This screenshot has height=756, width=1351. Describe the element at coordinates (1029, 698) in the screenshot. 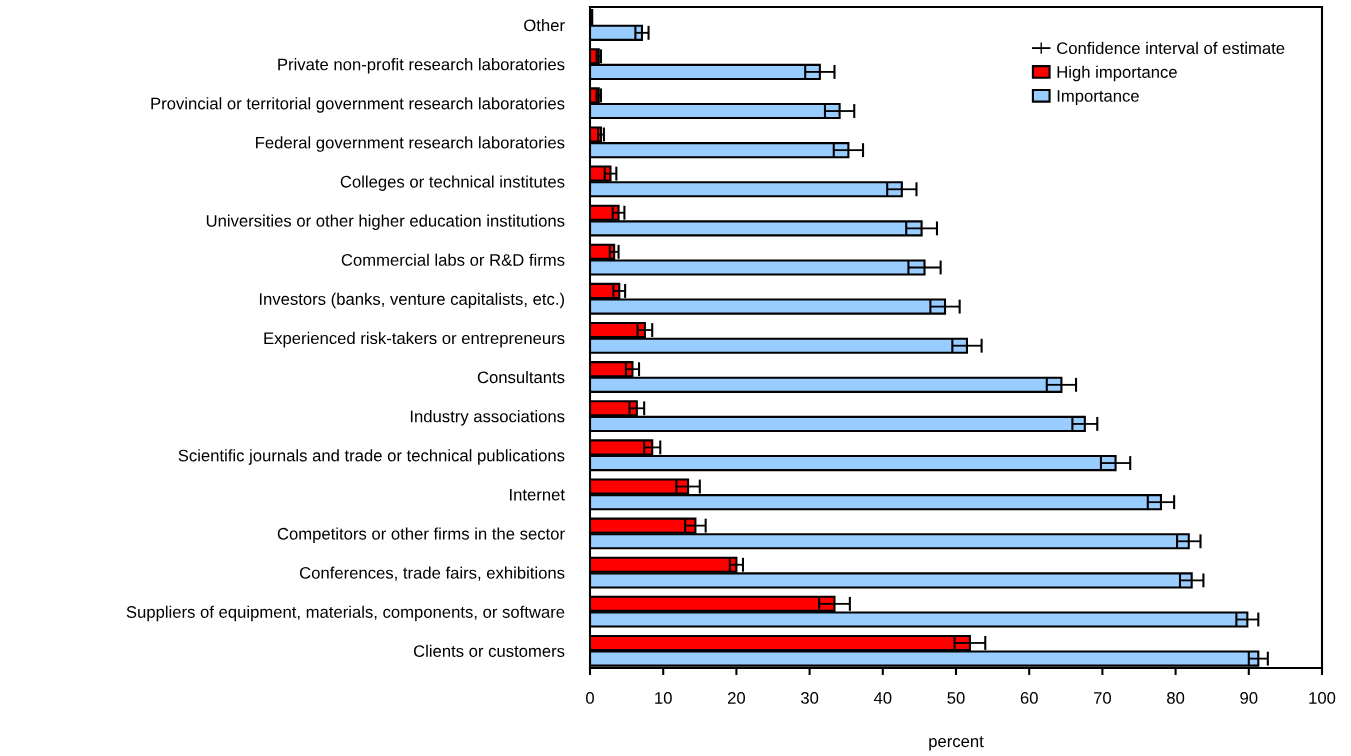

I see `x-tick-label: 60` at that location.